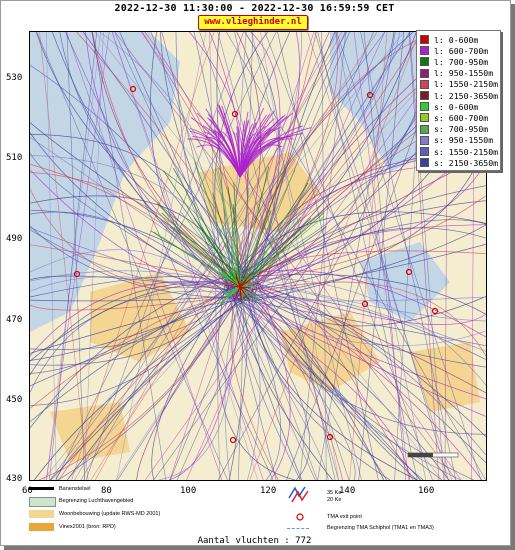 The height and width of the screenshot is (550, 515). Describe the element at coordinates (42, 502) in the screenshot. I see `airport-boundary-swatch` at that location.